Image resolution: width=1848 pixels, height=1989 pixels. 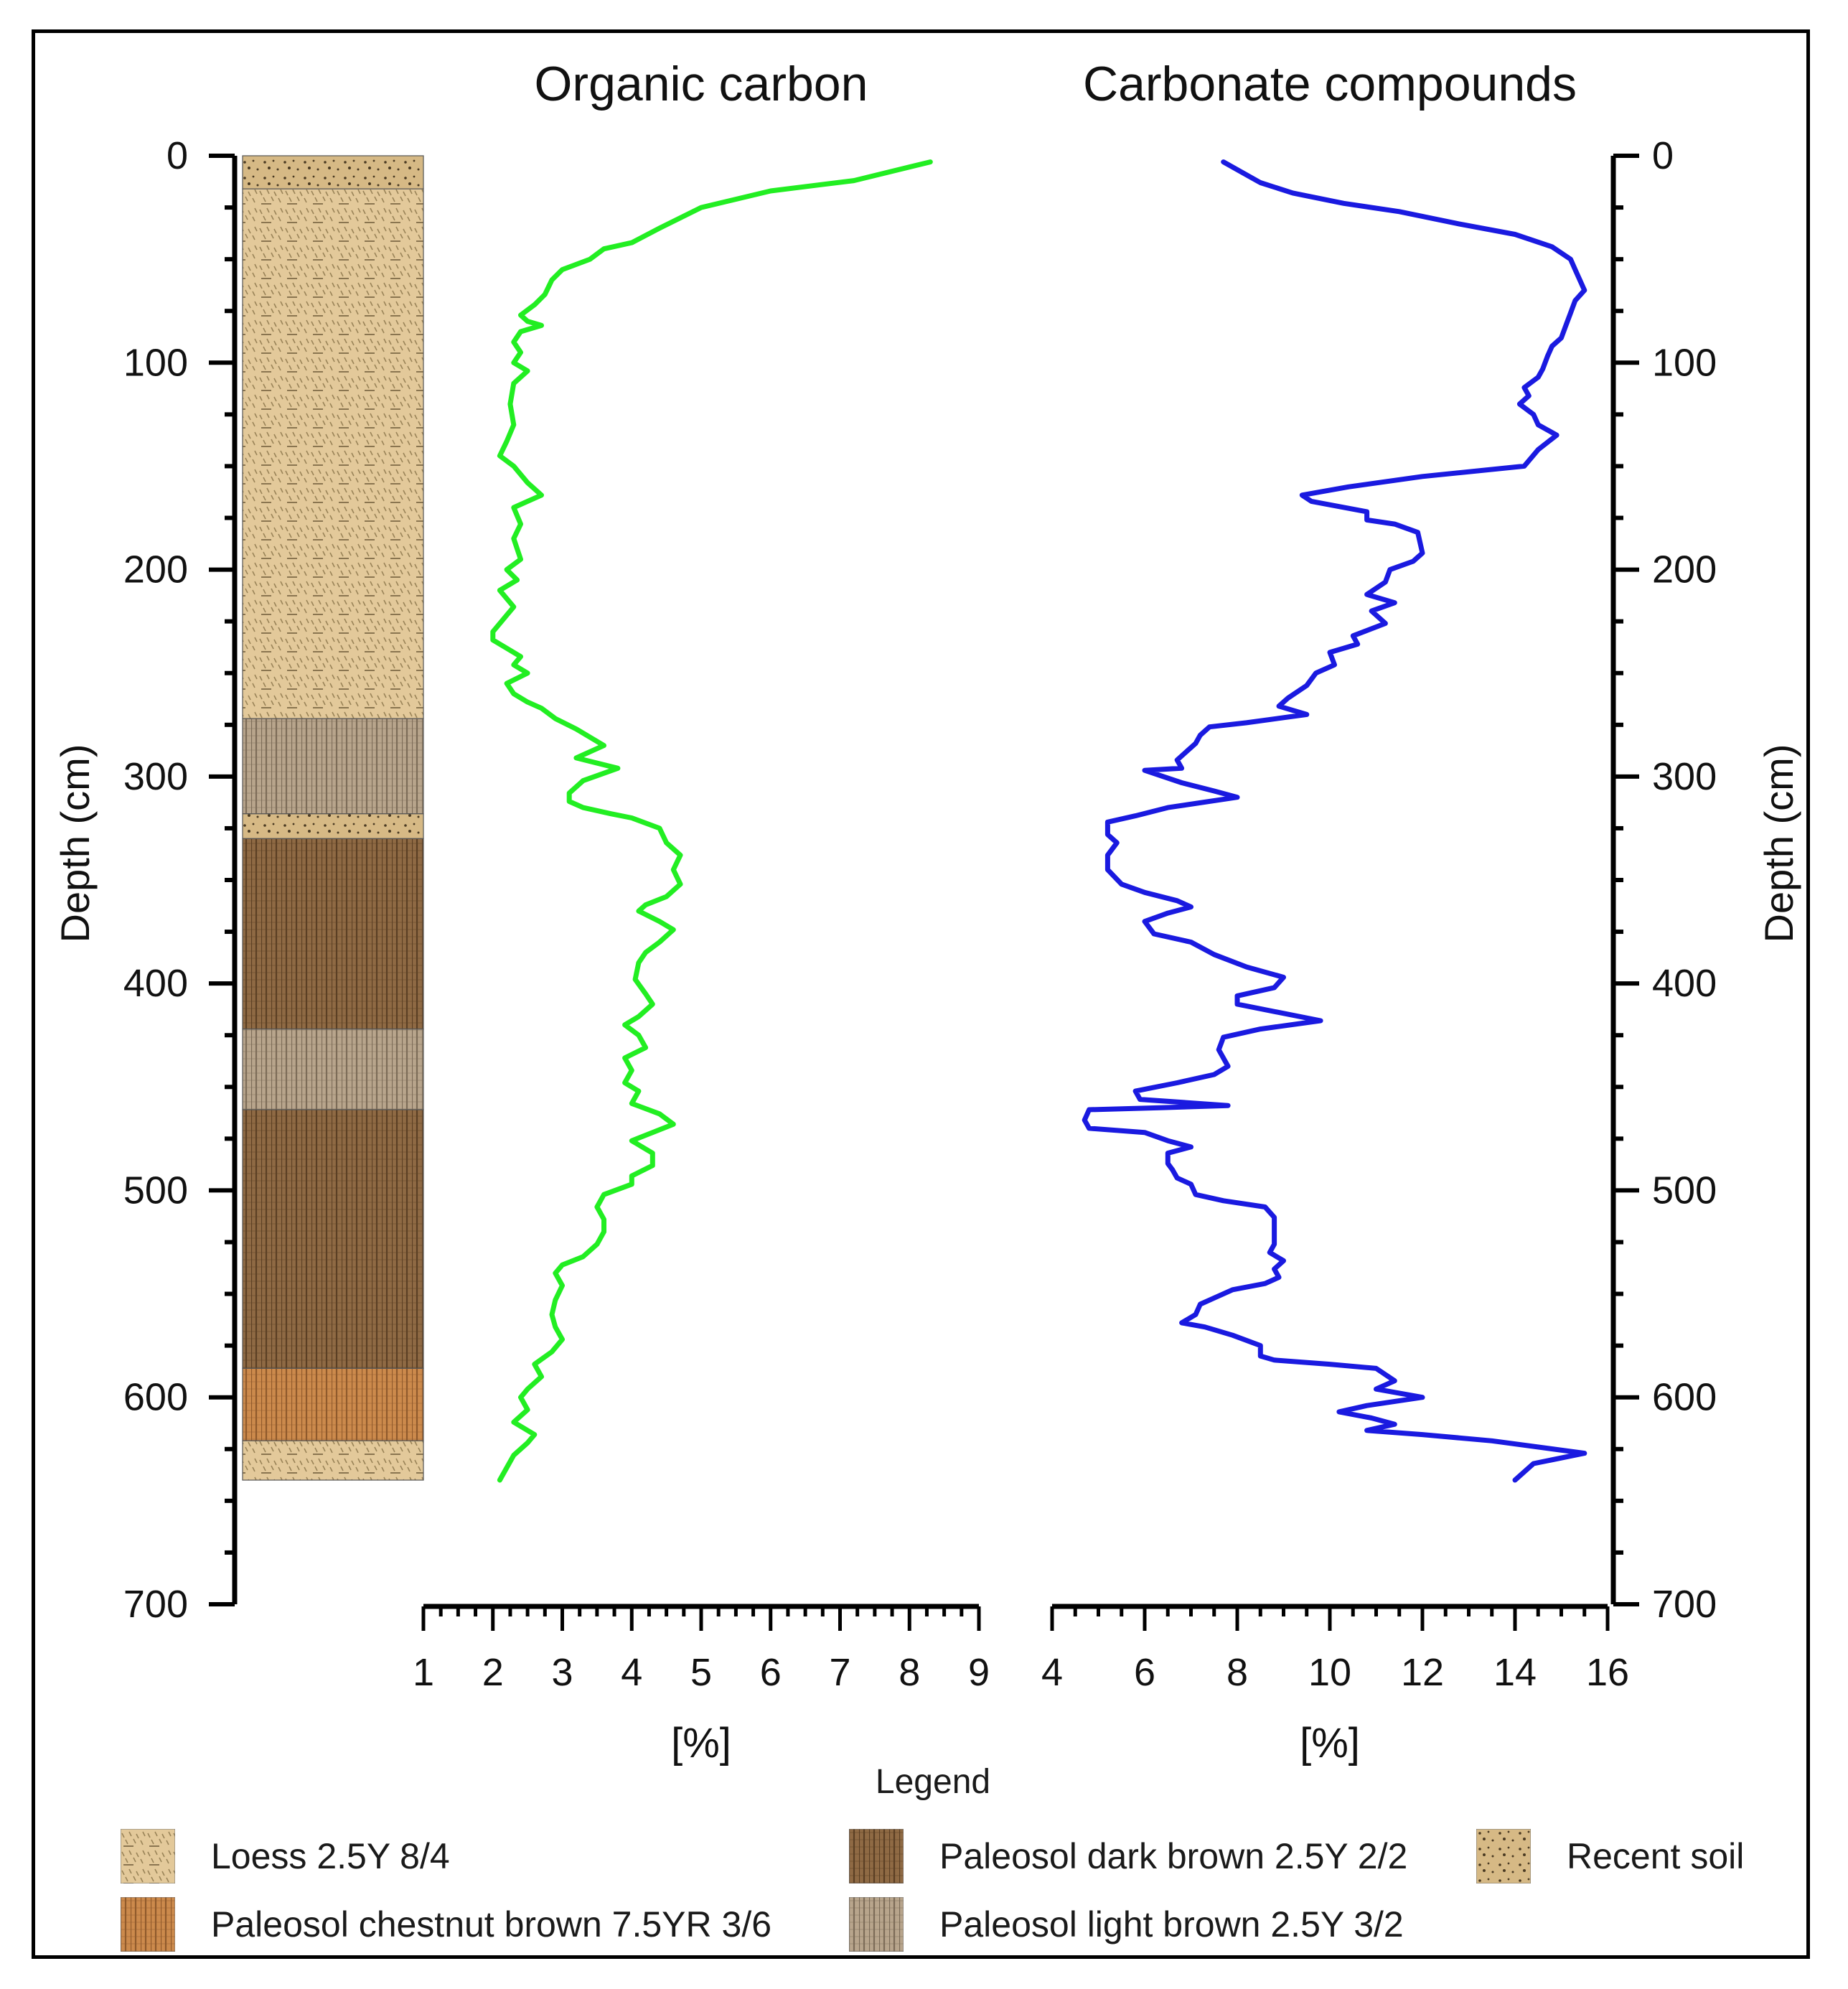 I want to click on legend-item-light-brown: Paleosol light brown 2.5Y 3/2, so click(x=1126, y=1924).